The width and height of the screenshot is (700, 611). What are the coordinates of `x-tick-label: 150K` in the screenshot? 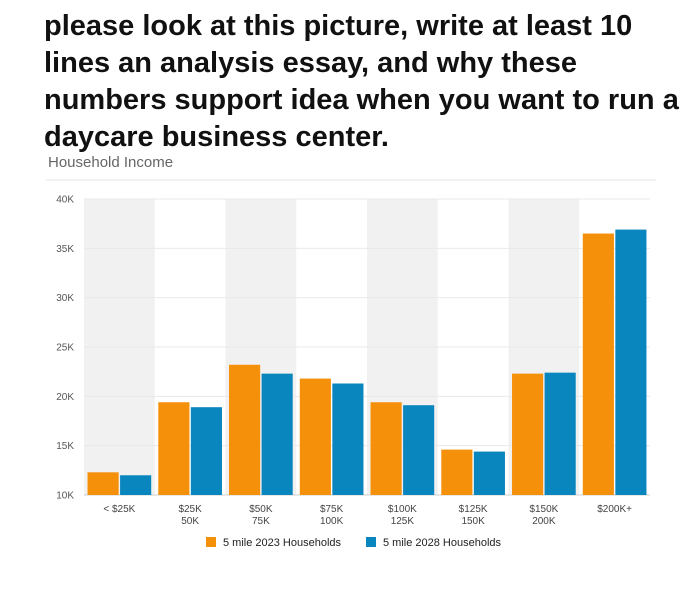 It's located at (473, 521).